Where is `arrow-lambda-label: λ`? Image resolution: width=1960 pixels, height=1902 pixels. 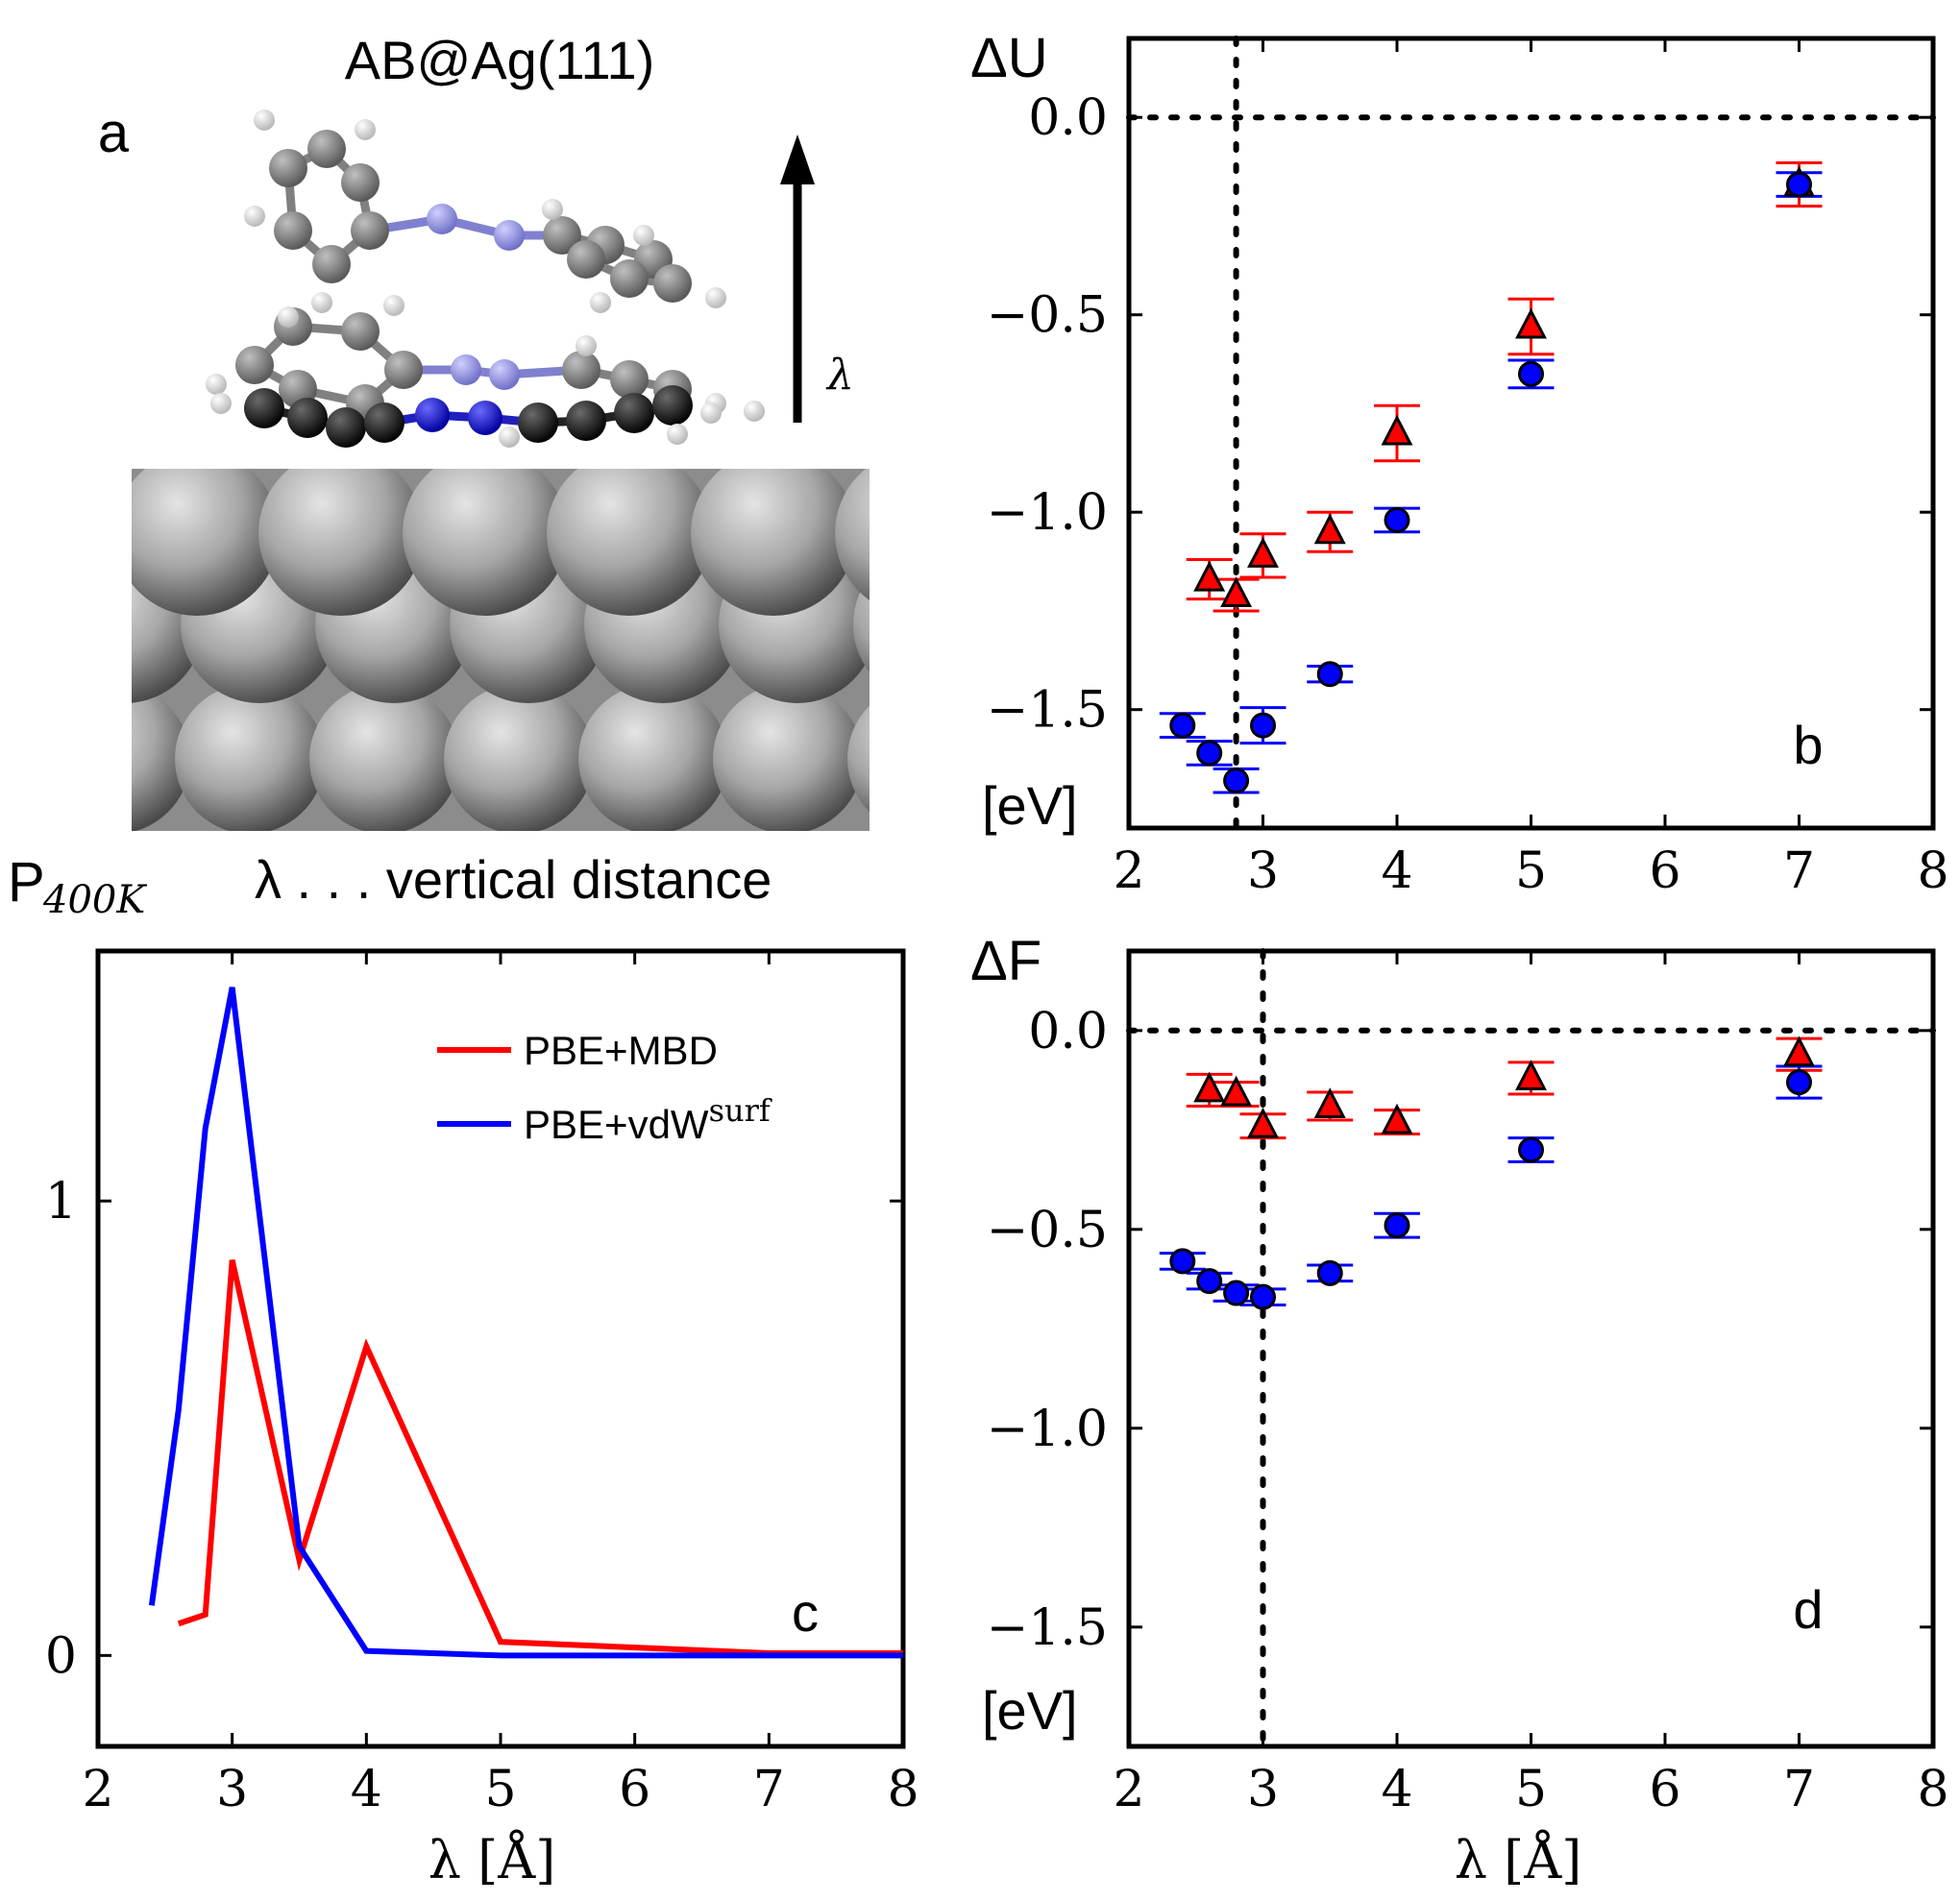 arrow-lambda-label: λ is located at coordinates (840, 375).